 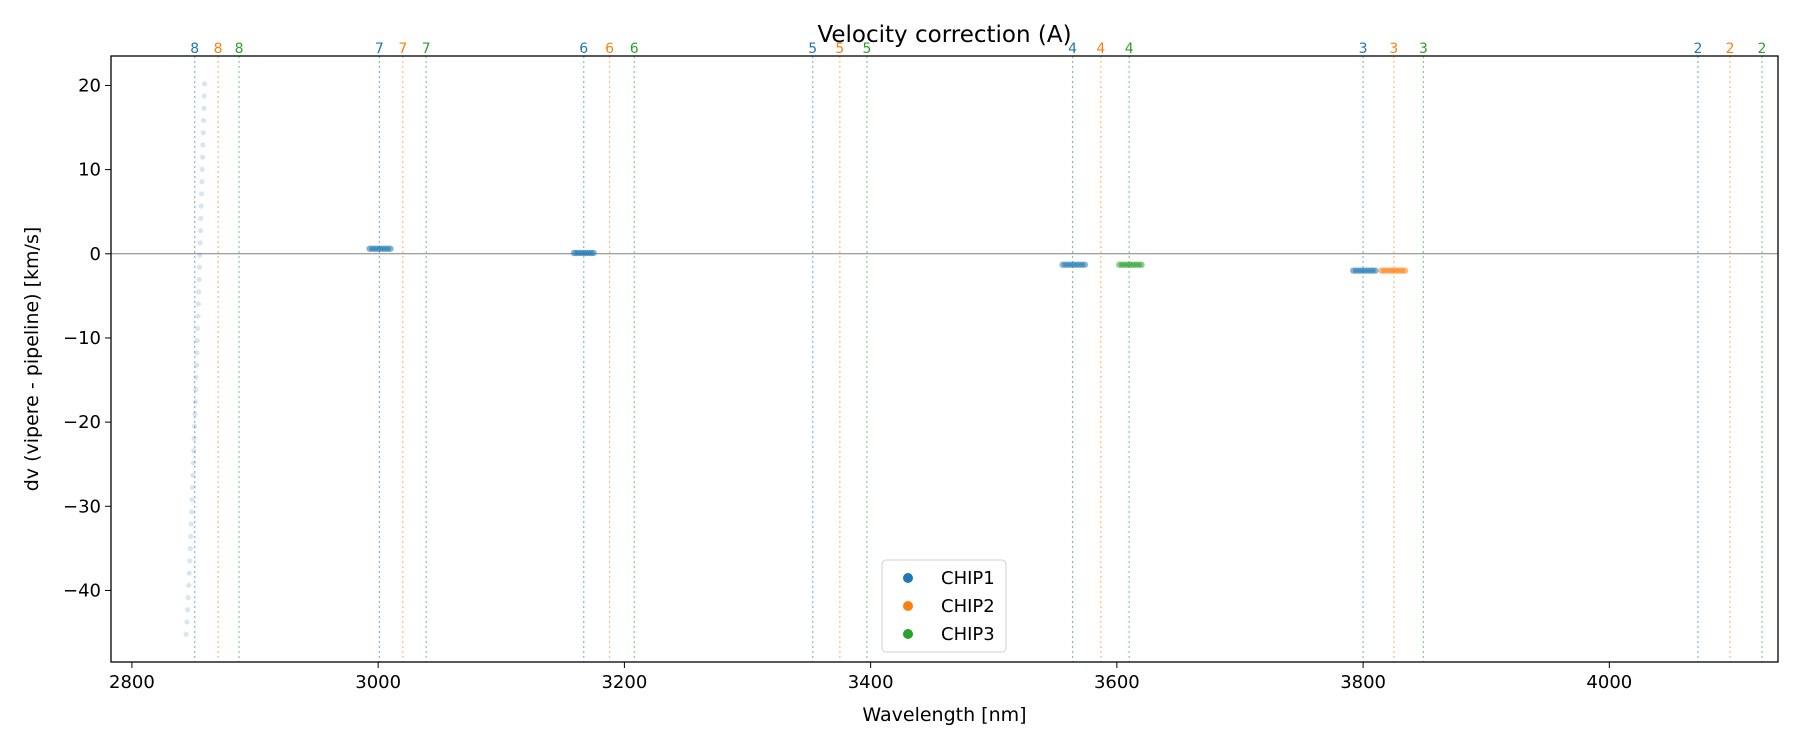 I want to click on y-tick-label: 20, so click(x=89, y=85).